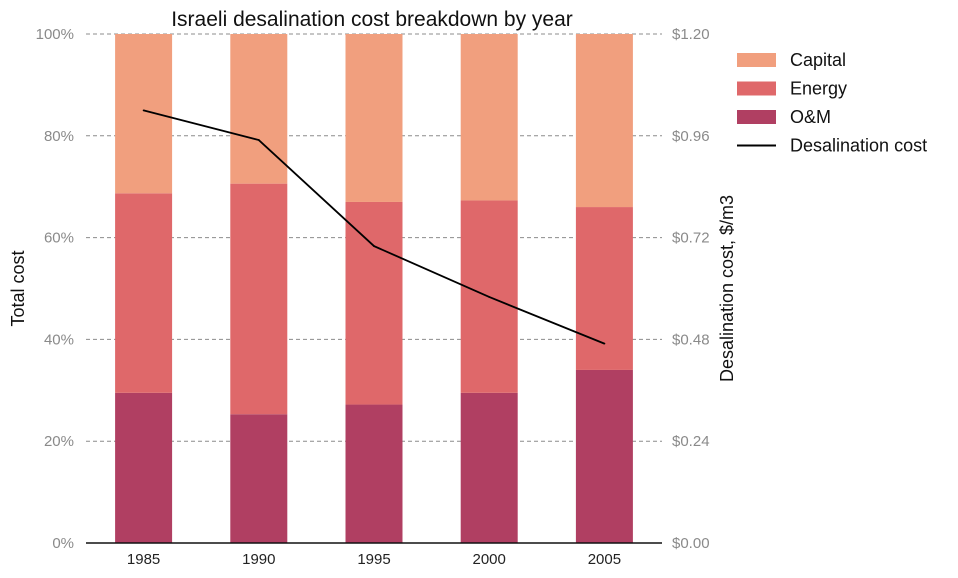 Image resolution: width=958 pixels, height=578 pixels. Describe the element at coordinates (59, 136) in the screenshot. I see `y-tick-label: 80%` at that location.